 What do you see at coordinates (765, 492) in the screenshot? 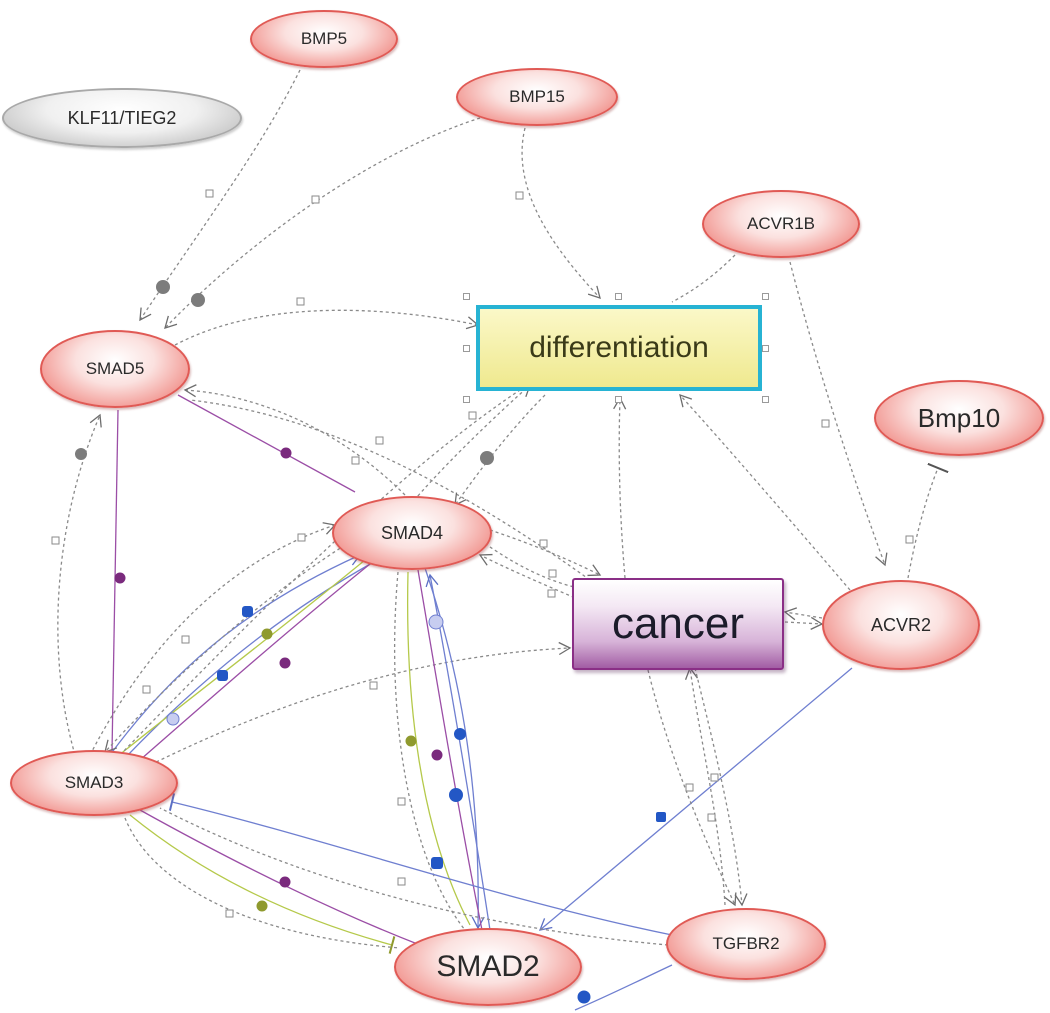
I see `edge-acvr2-differentiation` at bounding box center [765, 492].